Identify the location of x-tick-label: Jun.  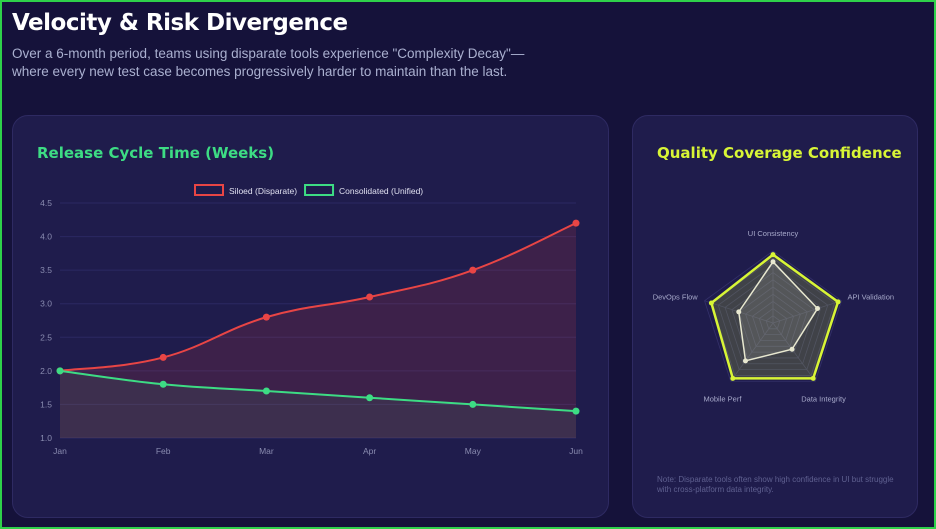
(576, 451).